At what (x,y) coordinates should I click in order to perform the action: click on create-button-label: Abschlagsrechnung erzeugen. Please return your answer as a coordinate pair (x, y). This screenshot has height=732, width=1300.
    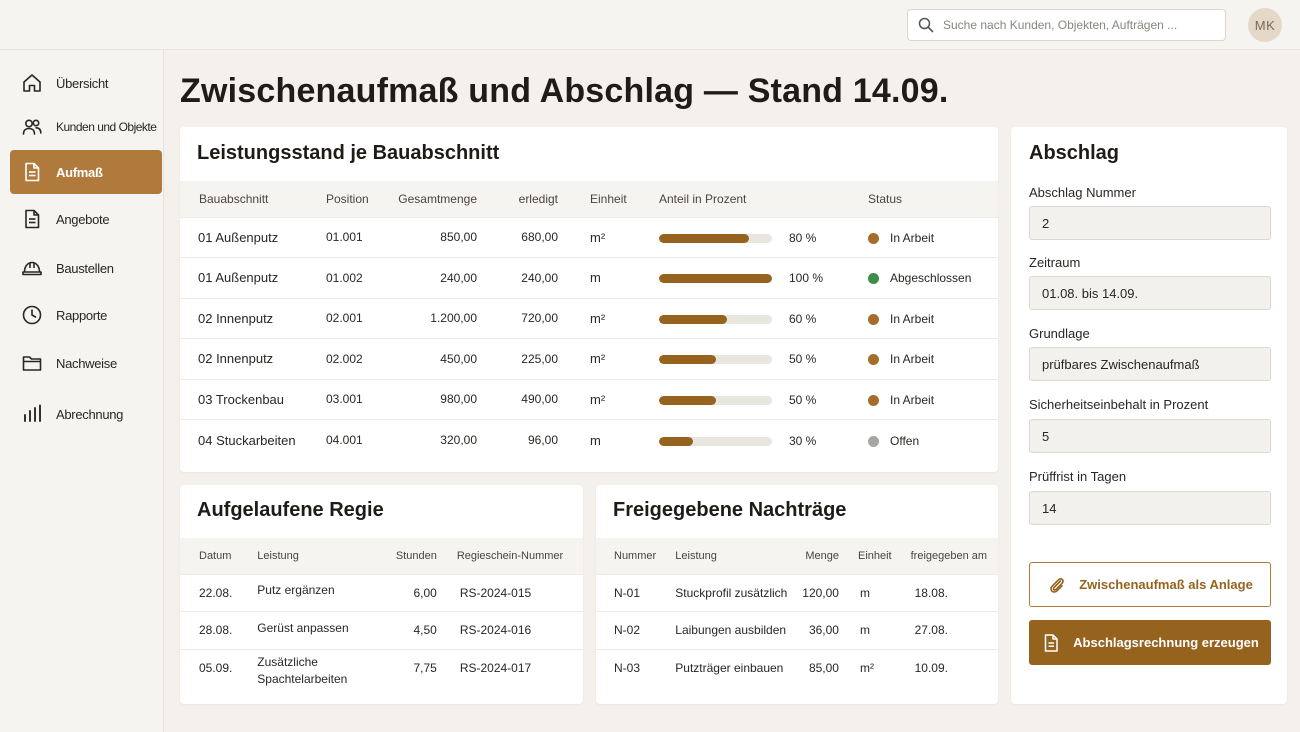
    Looking at the image, I should click on (1166, 642).